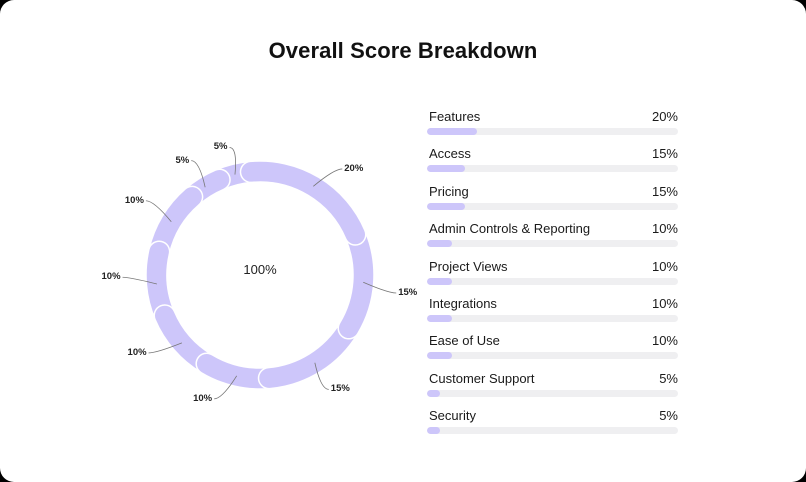 This screenshot has height=482, width=806. I want to click on donut-center-label: 100%, so click(260, 269).